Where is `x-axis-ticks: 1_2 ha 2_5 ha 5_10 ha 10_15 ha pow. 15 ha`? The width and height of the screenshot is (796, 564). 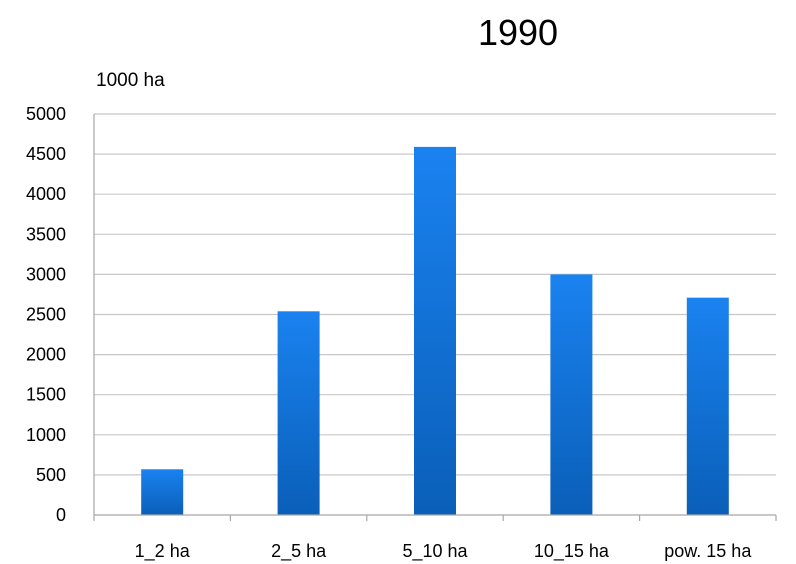 x-axis-ticks: 1_2 ha 2_5 ha 5_10 ha 10_15 ha pow. 15 ha is located at coordinates (444, 551).